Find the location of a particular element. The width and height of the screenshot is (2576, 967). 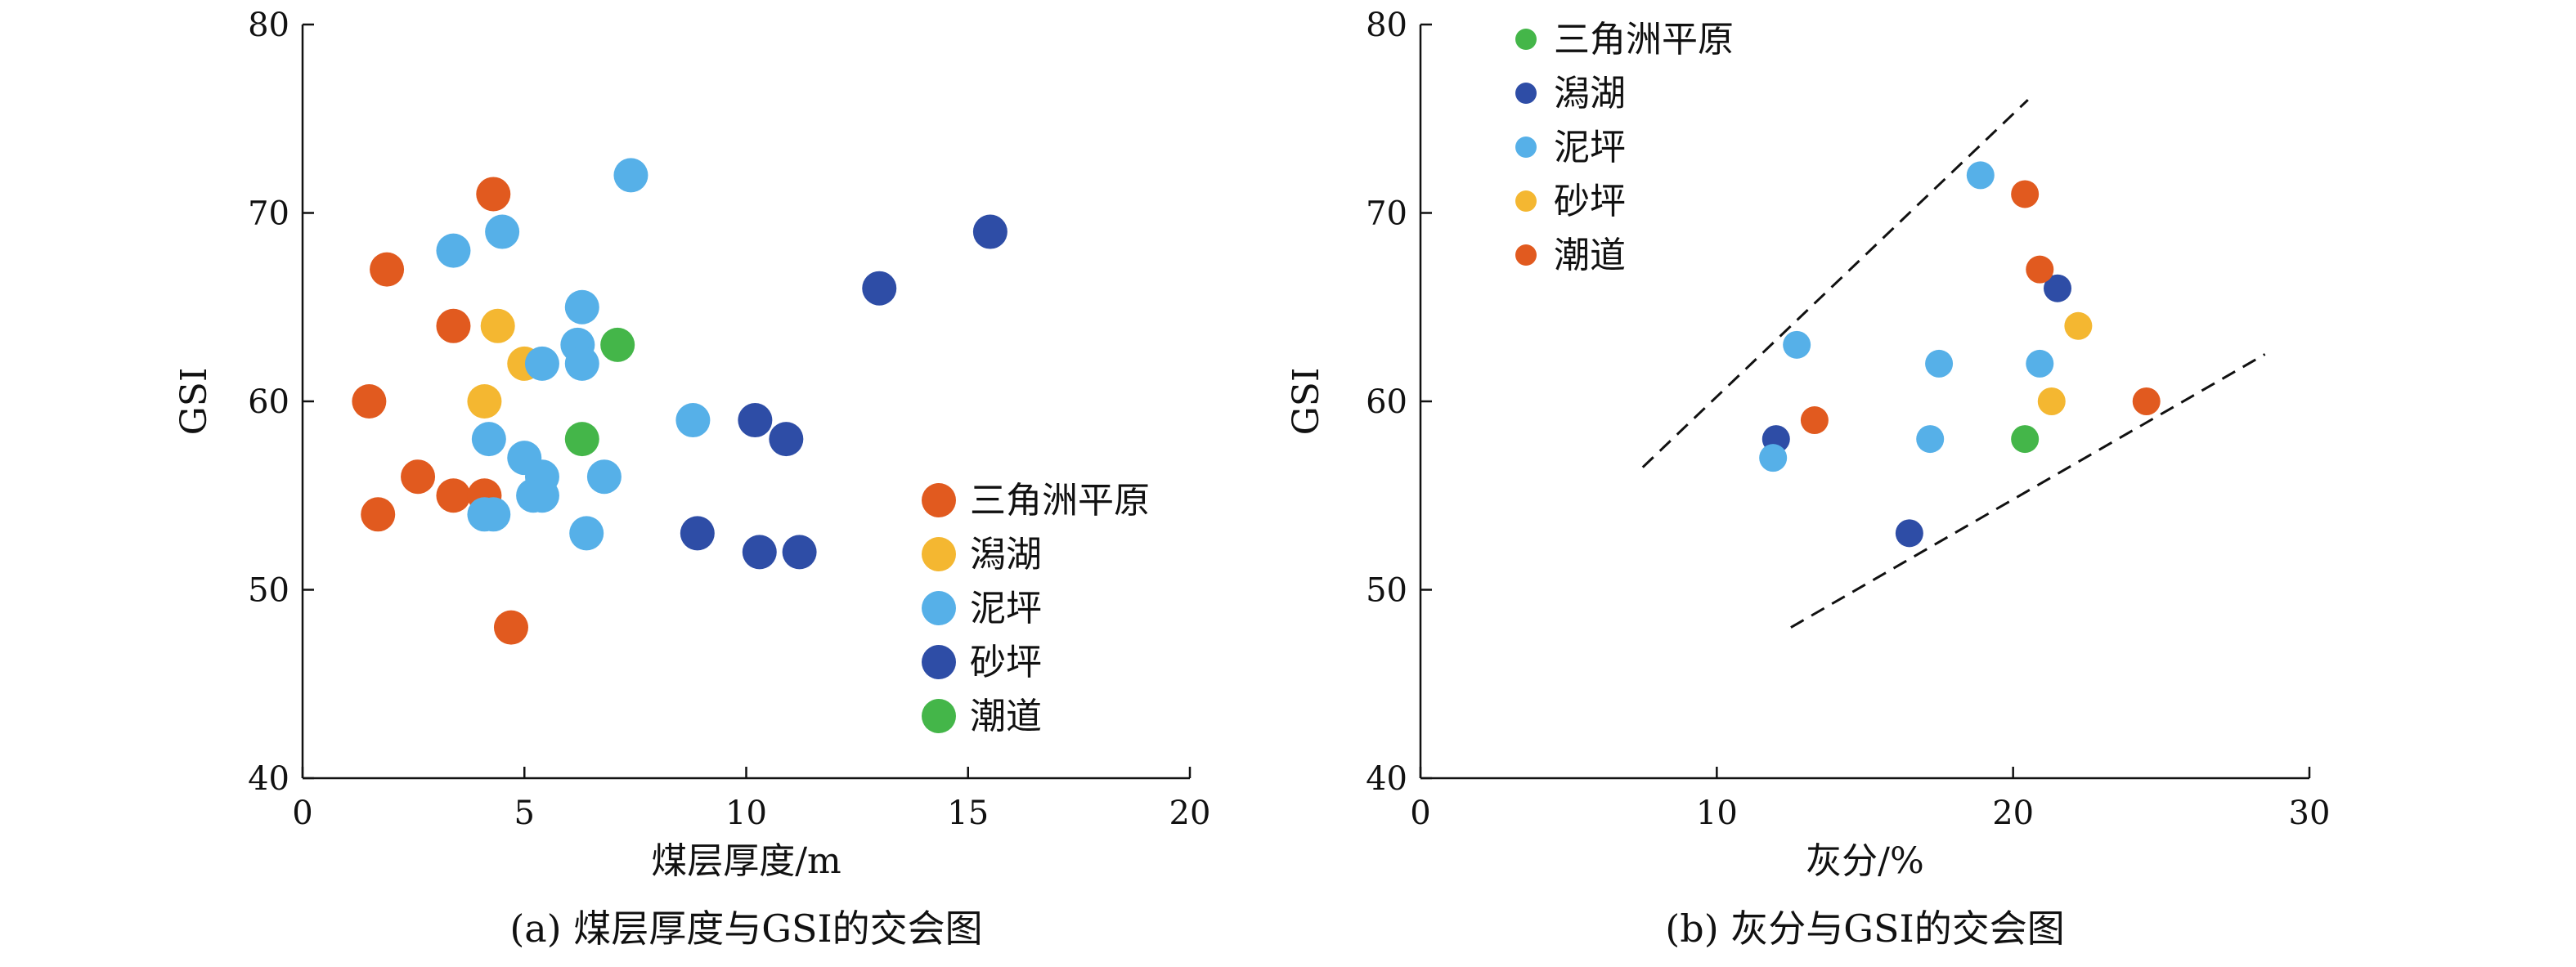

chart-b-y-tick-label: 60 is located at coordinates (1387, 402).